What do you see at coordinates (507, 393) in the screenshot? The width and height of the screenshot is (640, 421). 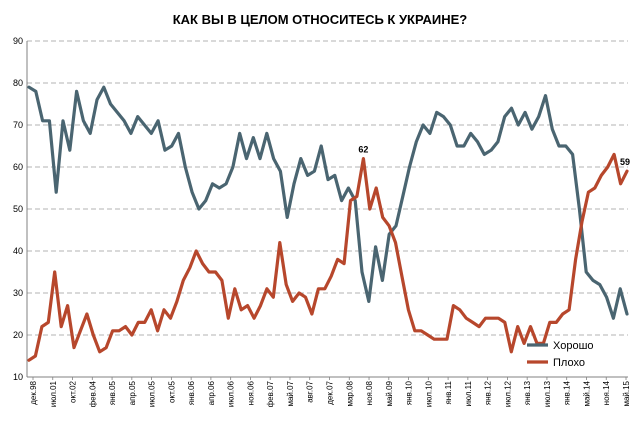 I see `x-tick-label: июл.12` at bounding box center [507, 393].